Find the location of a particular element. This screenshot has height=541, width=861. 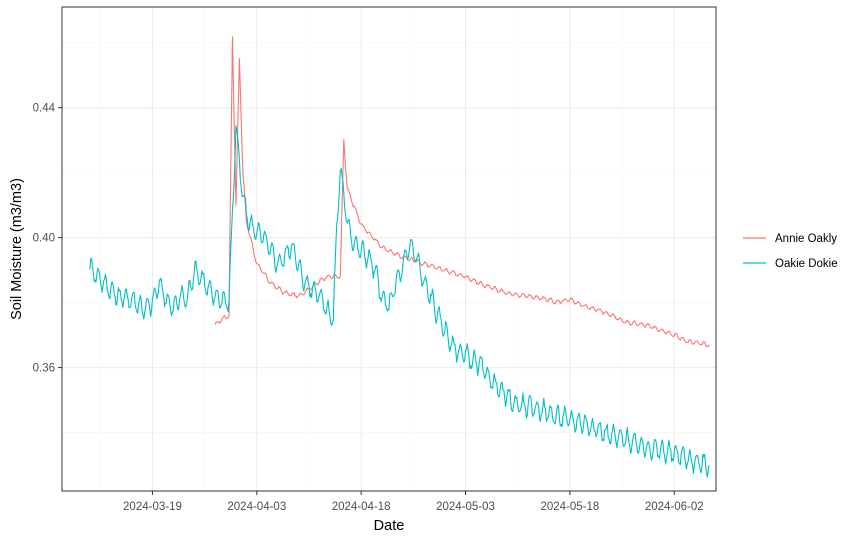

legend: Annie Oakly Oakie Dokie is located at coordinates (790, 251).